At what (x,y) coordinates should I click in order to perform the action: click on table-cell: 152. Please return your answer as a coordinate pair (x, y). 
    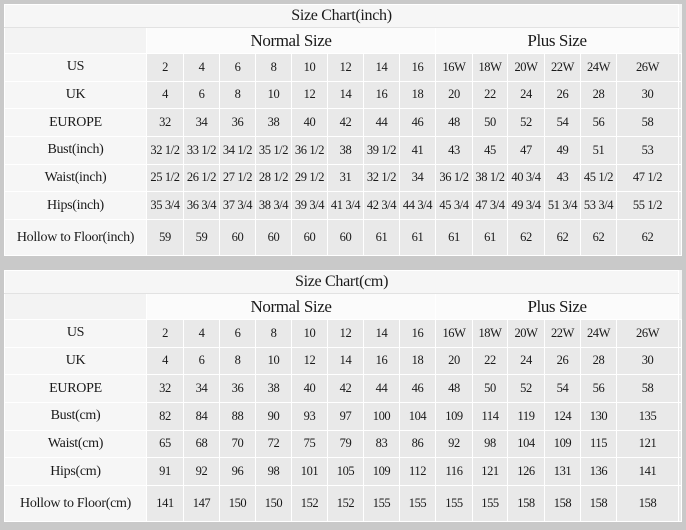
    Looking at the image, I should click on (345, 503).